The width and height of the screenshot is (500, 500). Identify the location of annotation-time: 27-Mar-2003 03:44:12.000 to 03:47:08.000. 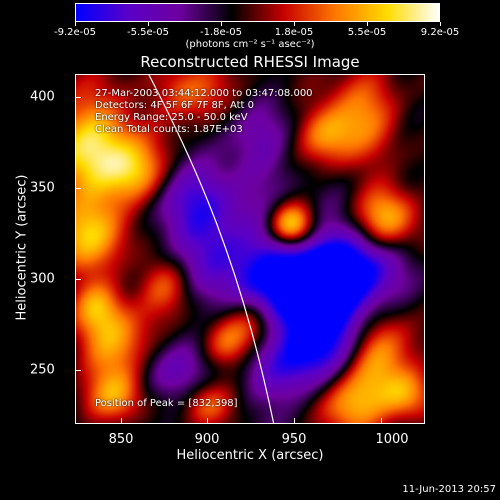
(204, 93).